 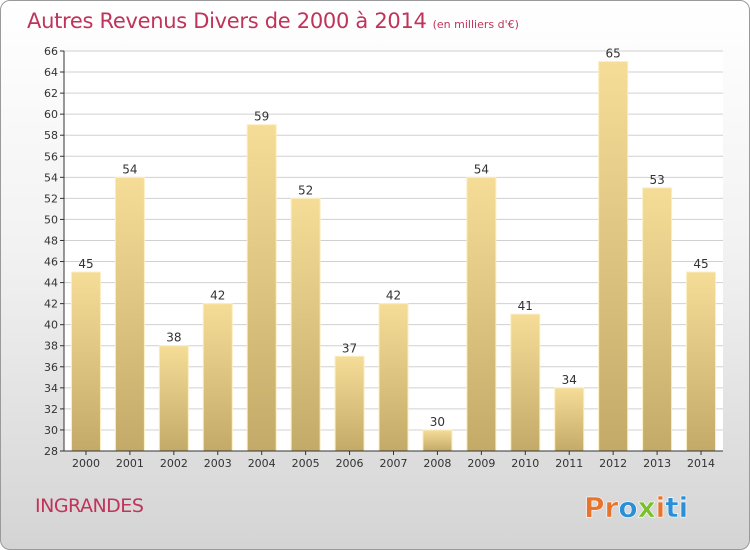 What do you see at coordinates (51, 262) in the screenshot?
I see `y-tick-label: 46` at bounding box center [51, 262].